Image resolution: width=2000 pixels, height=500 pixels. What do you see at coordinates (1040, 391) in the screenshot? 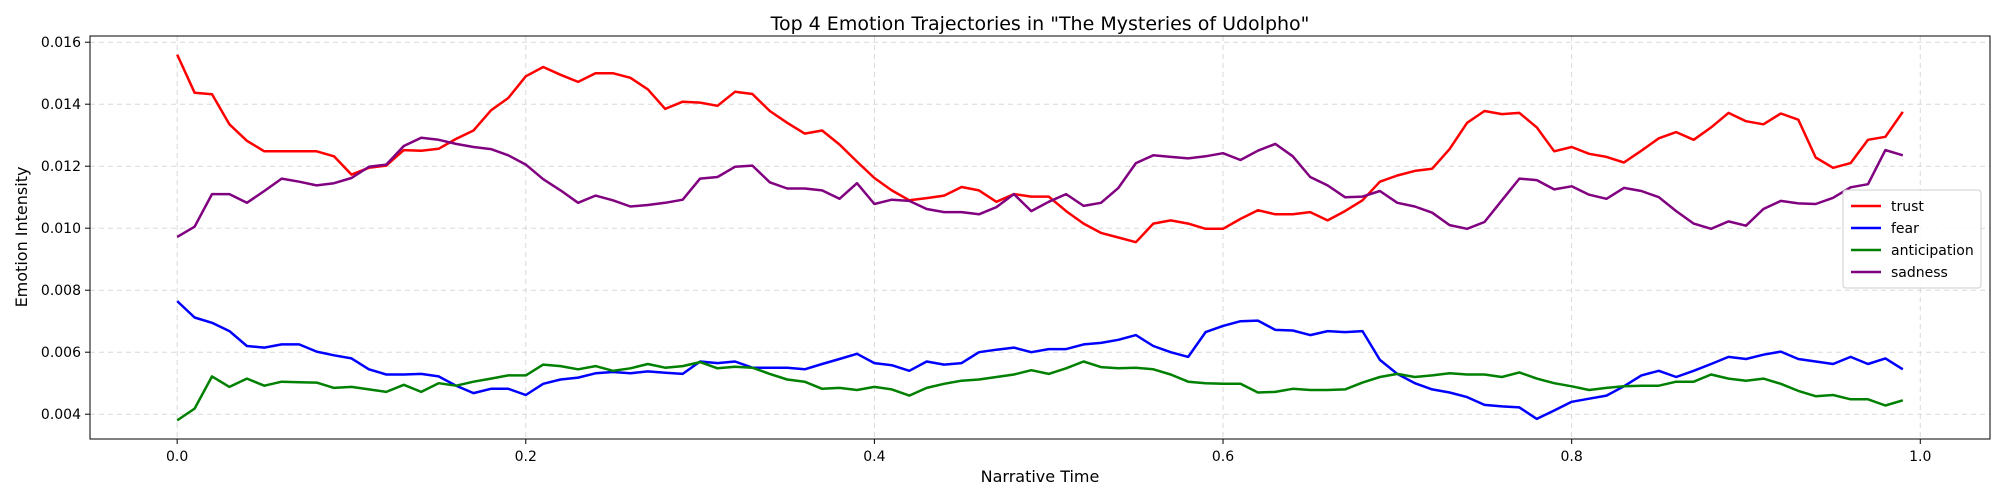
I see `series-line-anticipation` at bounding box center [1040, 391].